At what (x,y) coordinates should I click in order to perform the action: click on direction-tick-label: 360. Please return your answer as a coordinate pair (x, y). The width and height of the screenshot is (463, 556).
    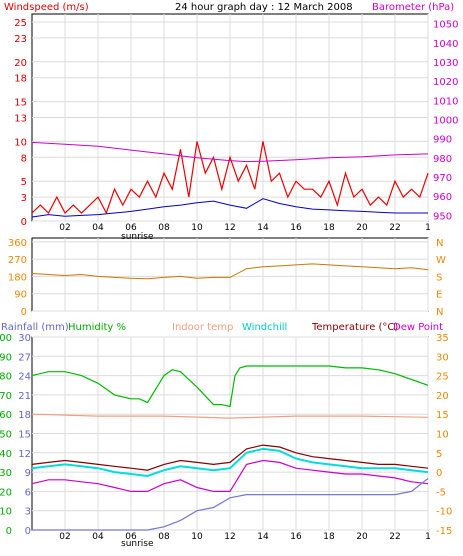
    Looking at the image, I should click on (17, 243).